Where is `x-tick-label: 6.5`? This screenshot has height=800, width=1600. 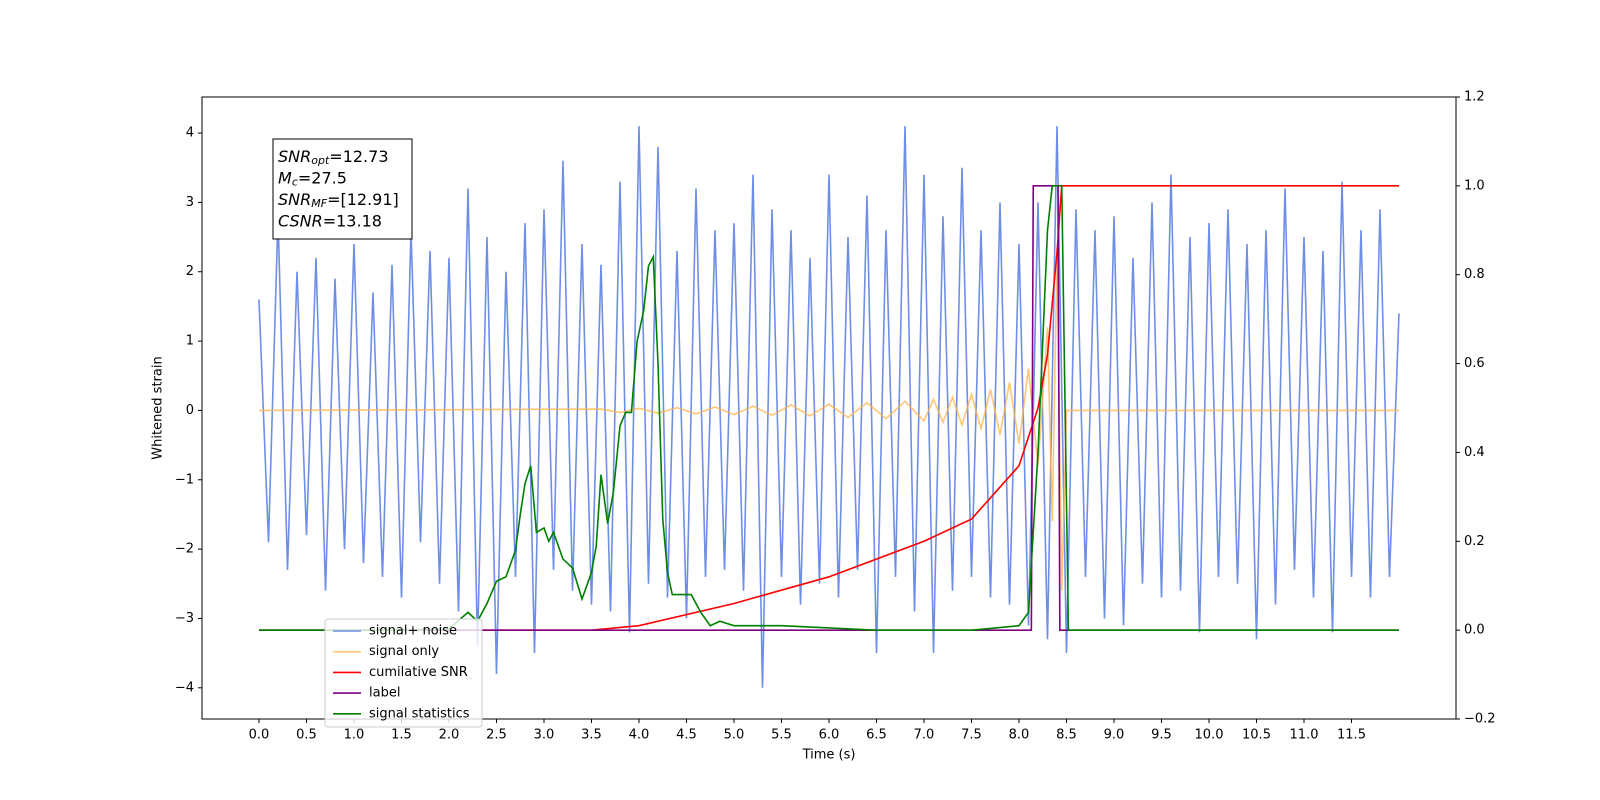
x-tick-label: 6.5 is located at coordinates (876, 735).